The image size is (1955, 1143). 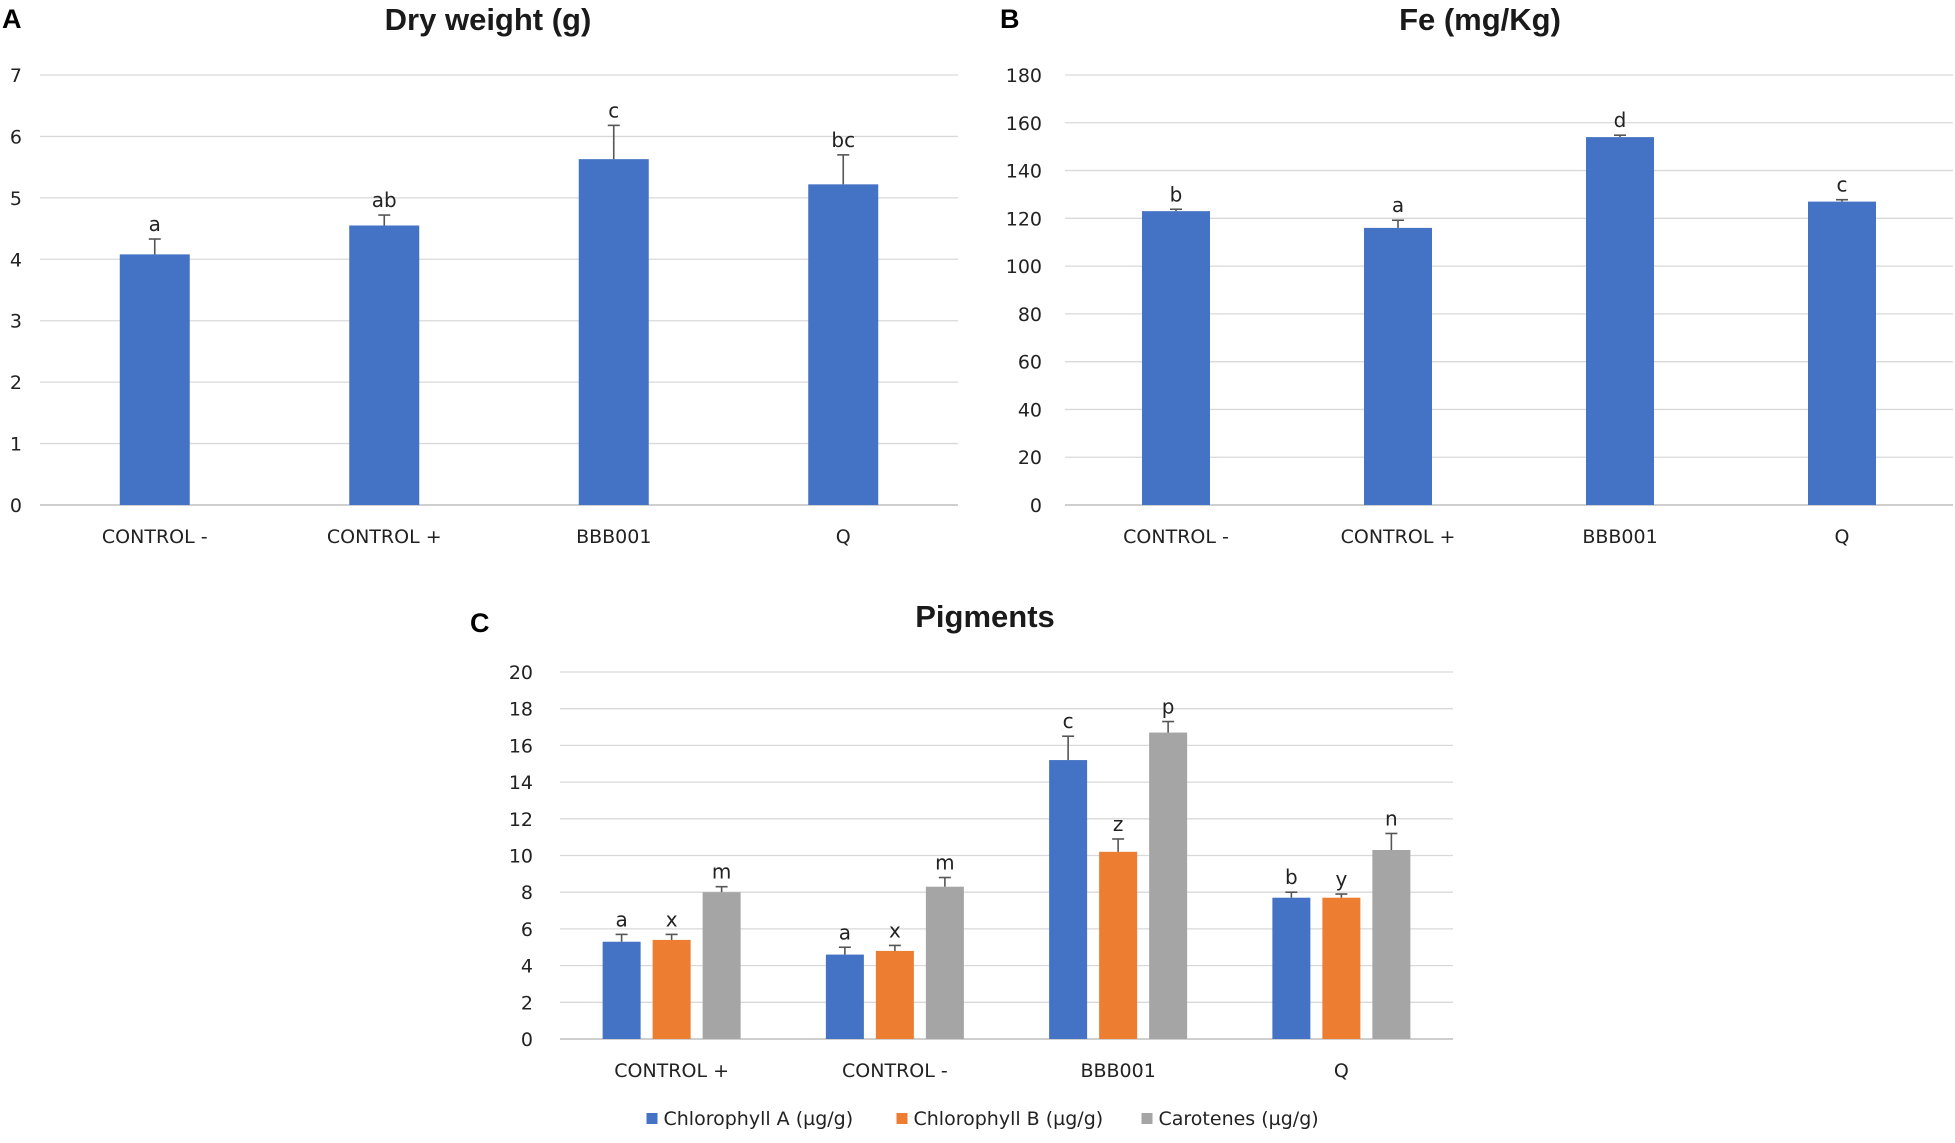 What do you see at coordinates (1024, 76) in the screenshot?
I see `y-tick-label: 180` at bounding box center [1024, 76].